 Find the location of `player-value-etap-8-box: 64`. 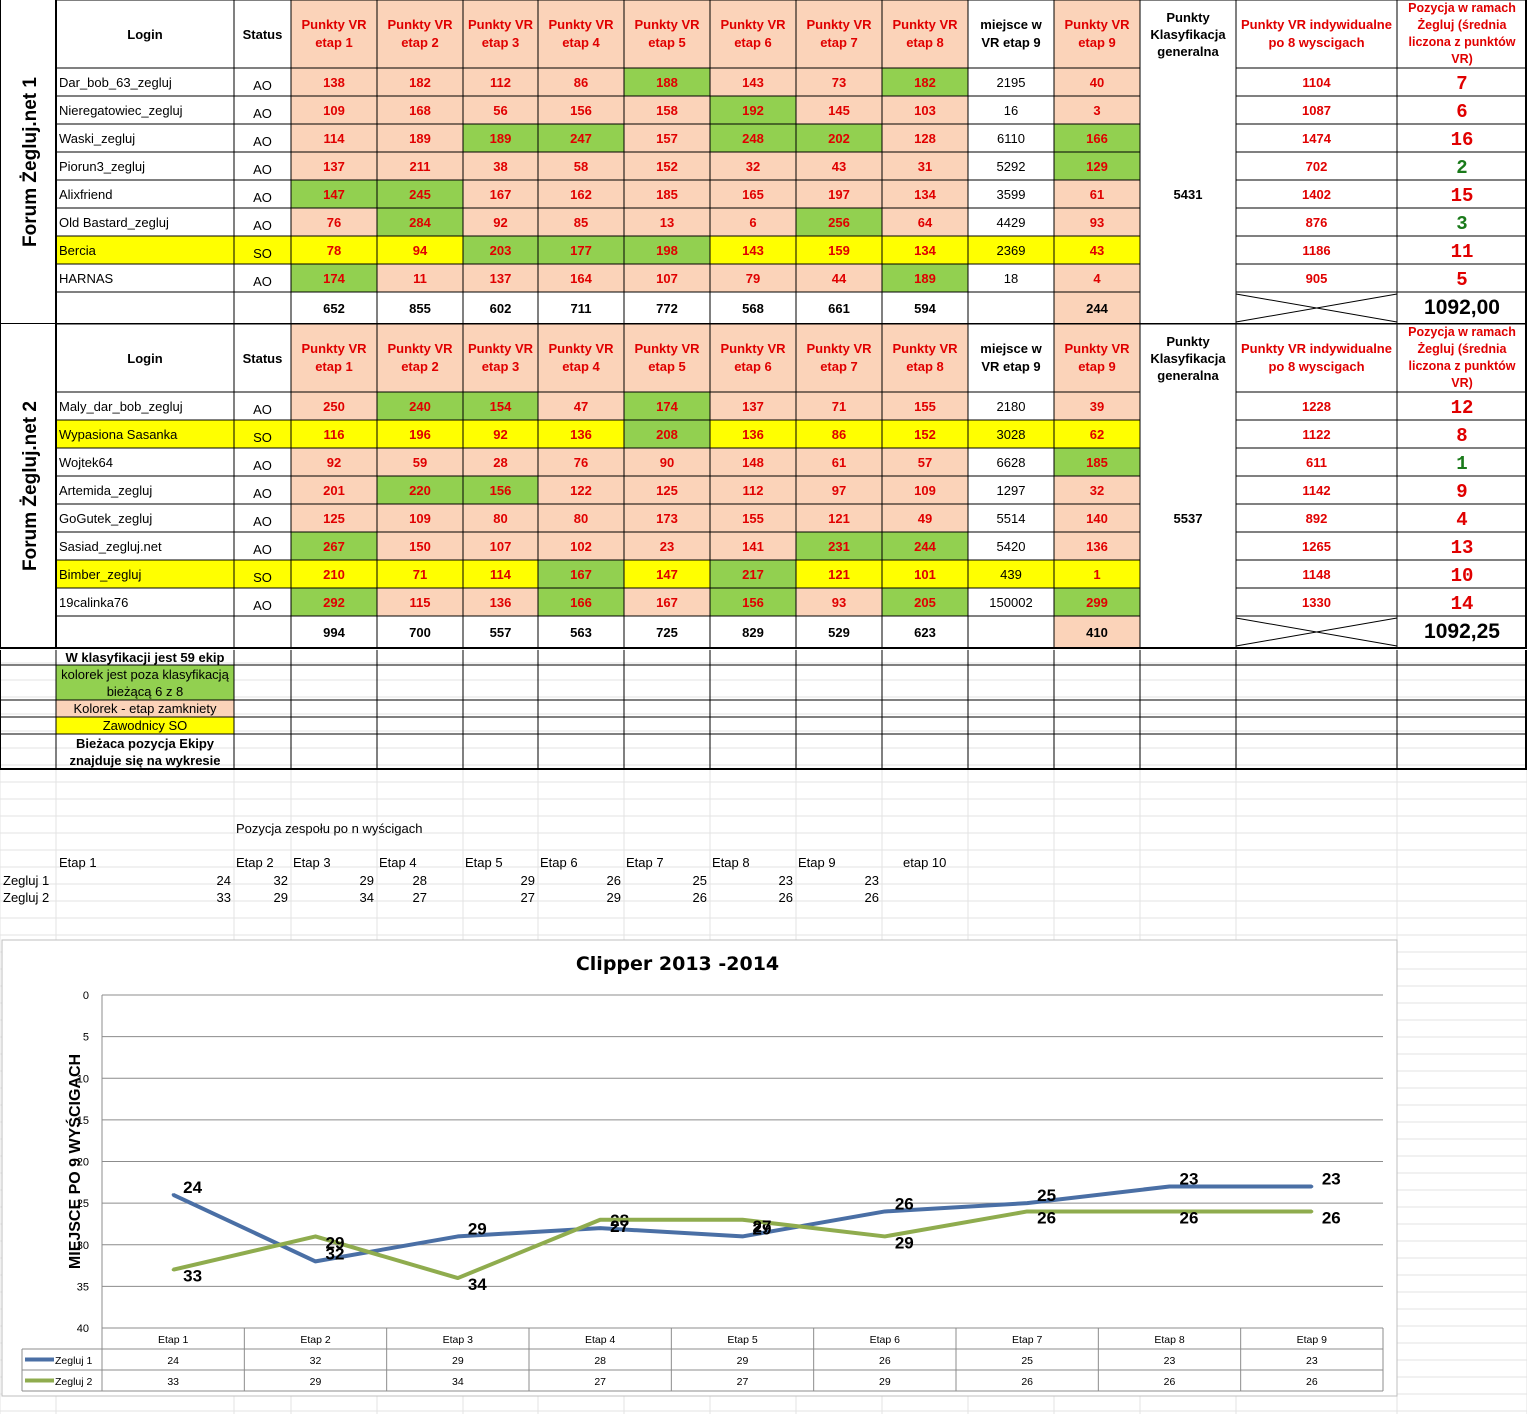

player-value-etap-8-box: 64 is located at coordinates (925, 222).